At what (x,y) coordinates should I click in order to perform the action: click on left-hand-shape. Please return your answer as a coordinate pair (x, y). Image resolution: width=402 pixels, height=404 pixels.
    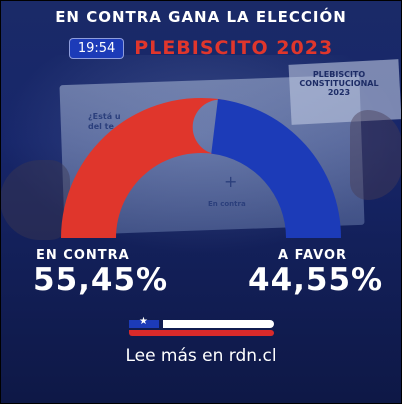
    Looking at the image, I should click on (35, 200).